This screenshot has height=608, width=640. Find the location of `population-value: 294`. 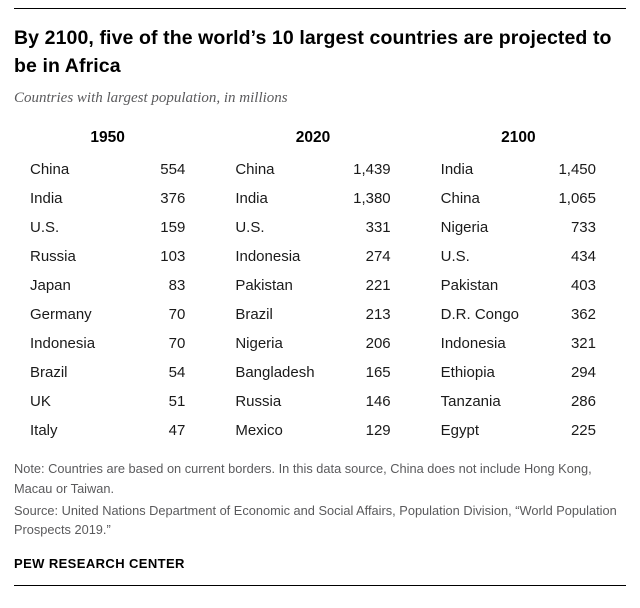

population-value: 294 is located at coordinates (583, 373).